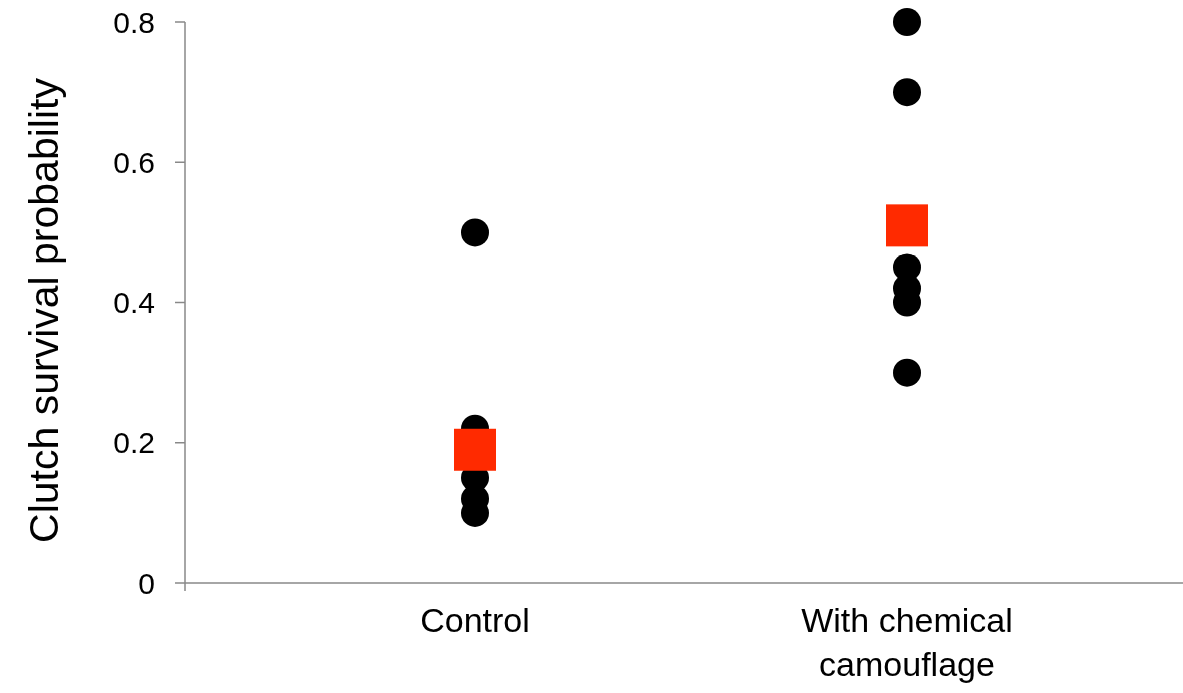  I want to click on y-tick-label: 0.6, so click(134, 162).